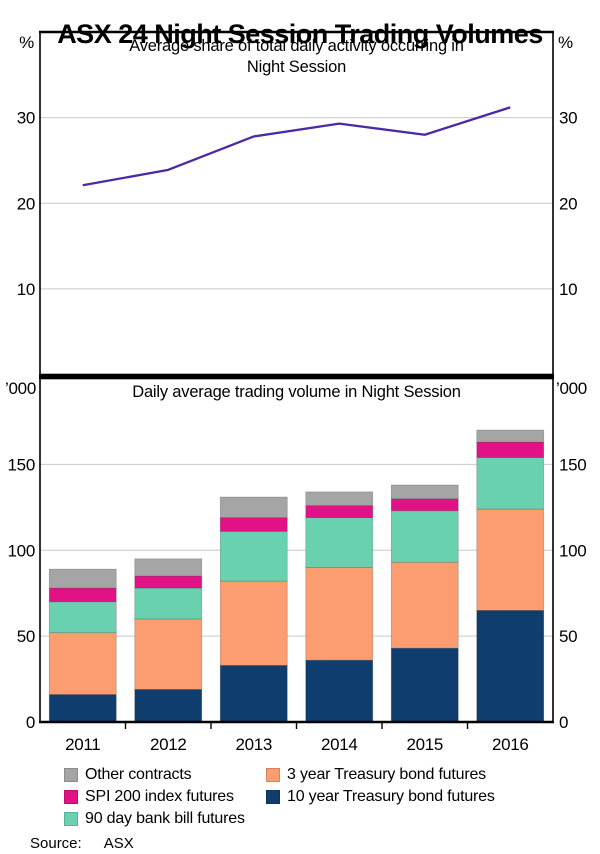 This screenshot has width=600, height=854. Describe the element at coordinates (424, 744) in the screenshot. I see `x-tick-label: 2015` at that location.